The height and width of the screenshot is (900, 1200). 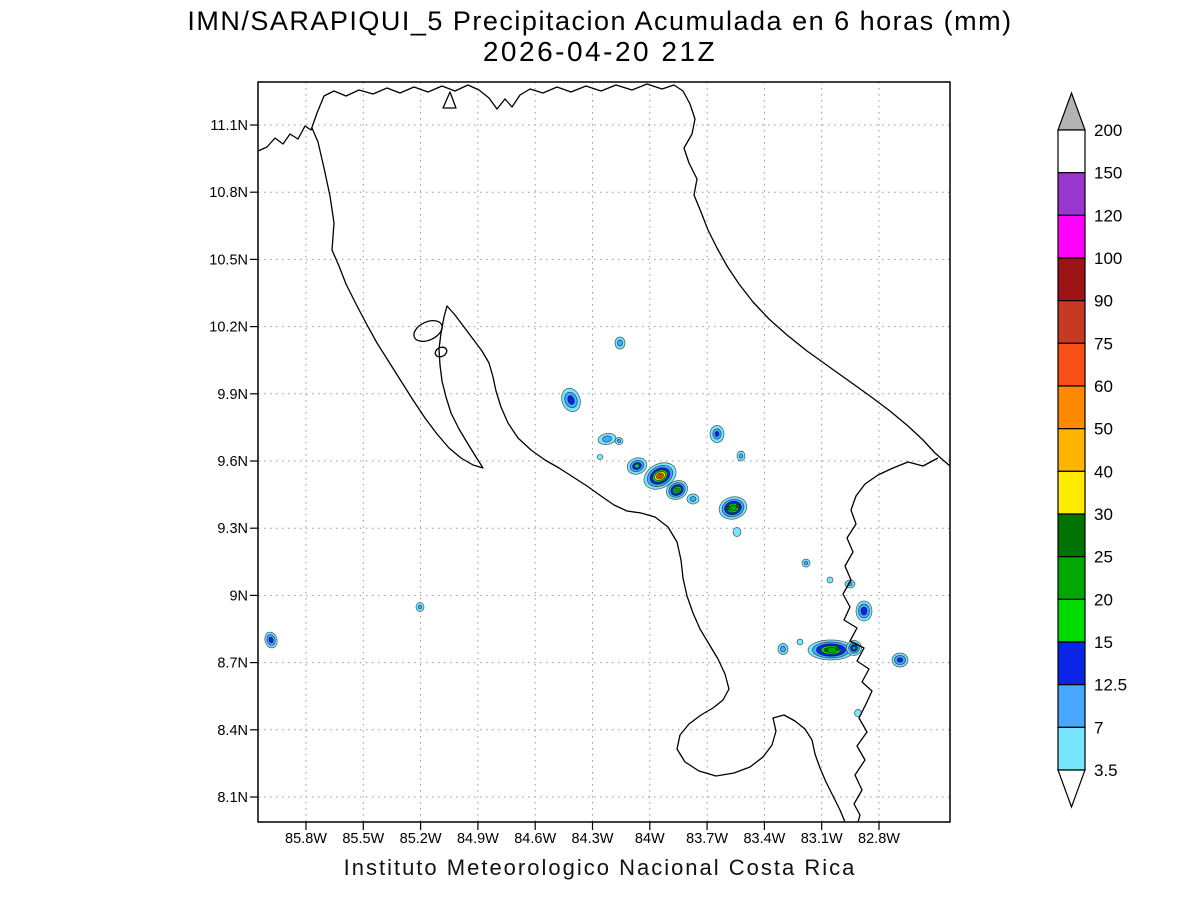 What do you see at coordinates (593, 839) in the screenshot?
I see `lon-tick-label: 84.3W` at bounding box center [593, 839].